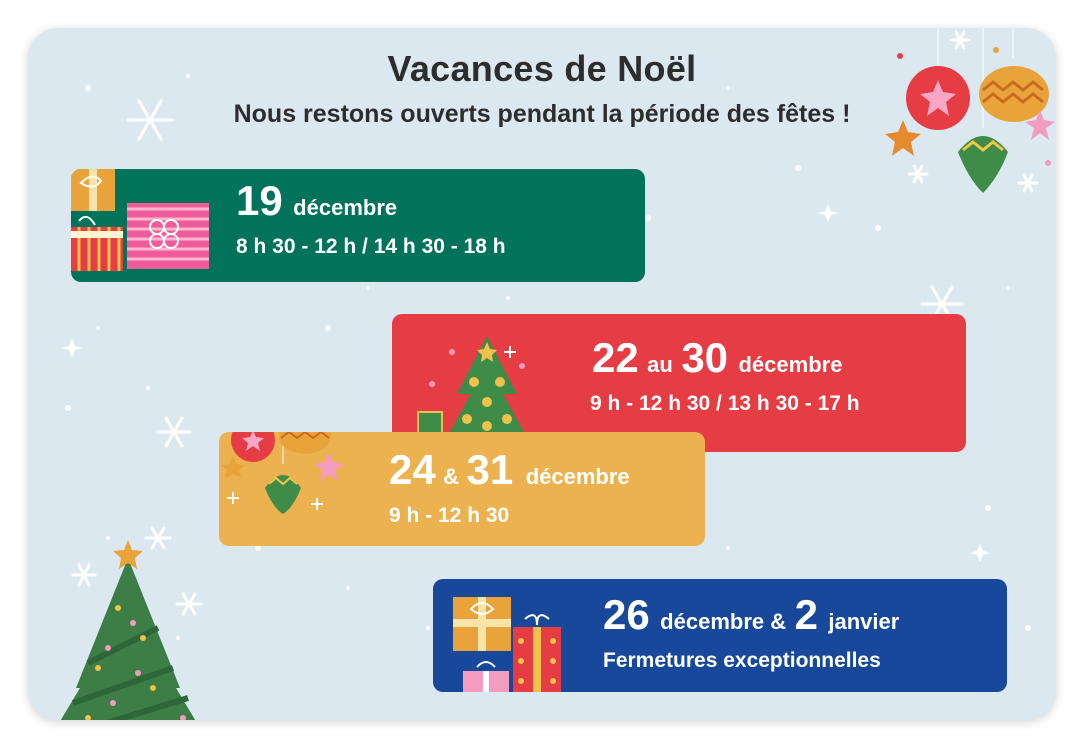  What do you see at coordinates (615, 357) in the screenshot?
I see `start-day: 22` at bounding box center [615, 357].